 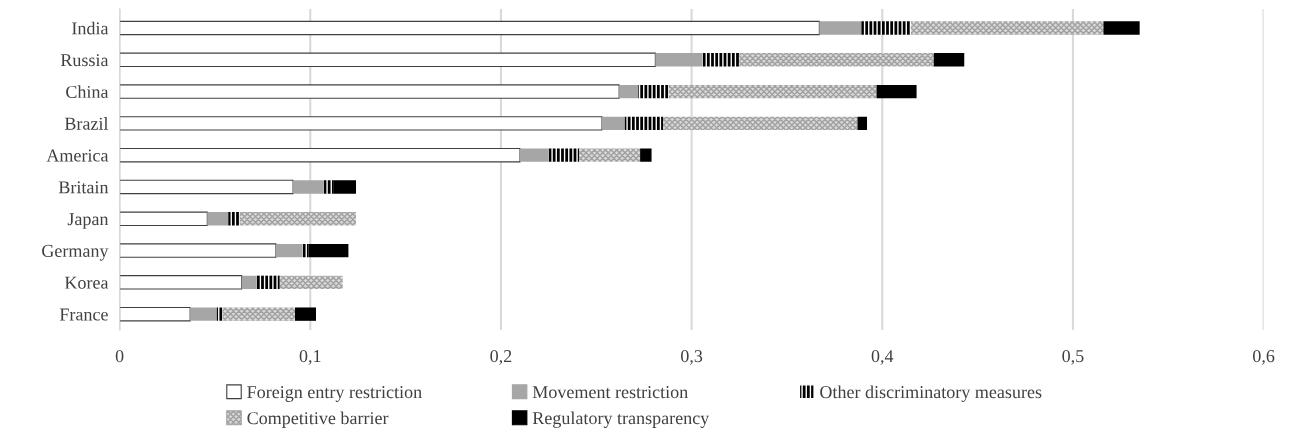 What do you see at coordinates (119, 356) in the screenshot?
I see `x-tick-label: 0` at bounding box center [119, 356].